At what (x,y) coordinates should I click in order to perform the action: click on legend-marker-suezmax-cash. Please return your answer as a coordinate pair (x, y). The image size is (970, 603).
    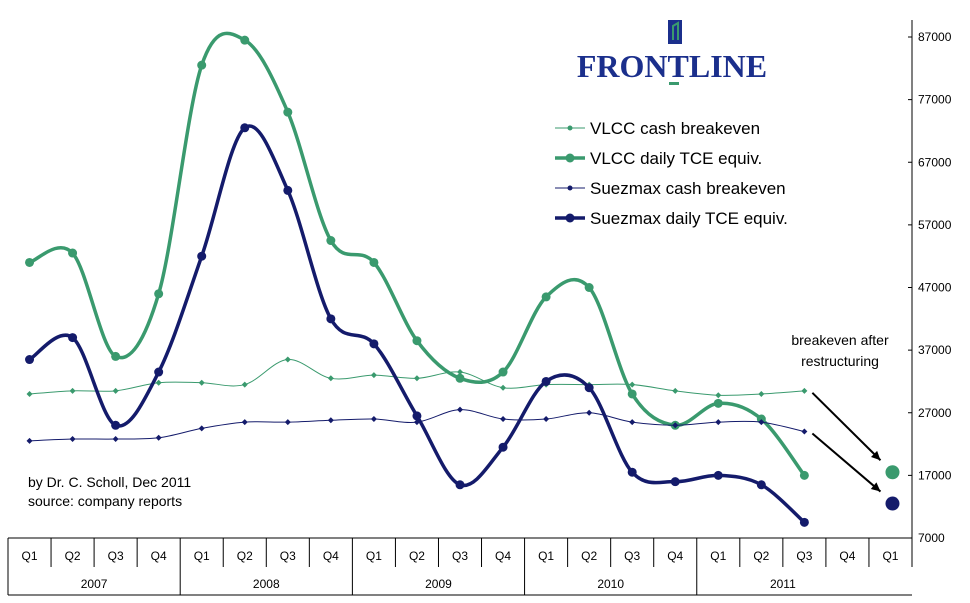
    Looking at the image, I should click on (570, 188).